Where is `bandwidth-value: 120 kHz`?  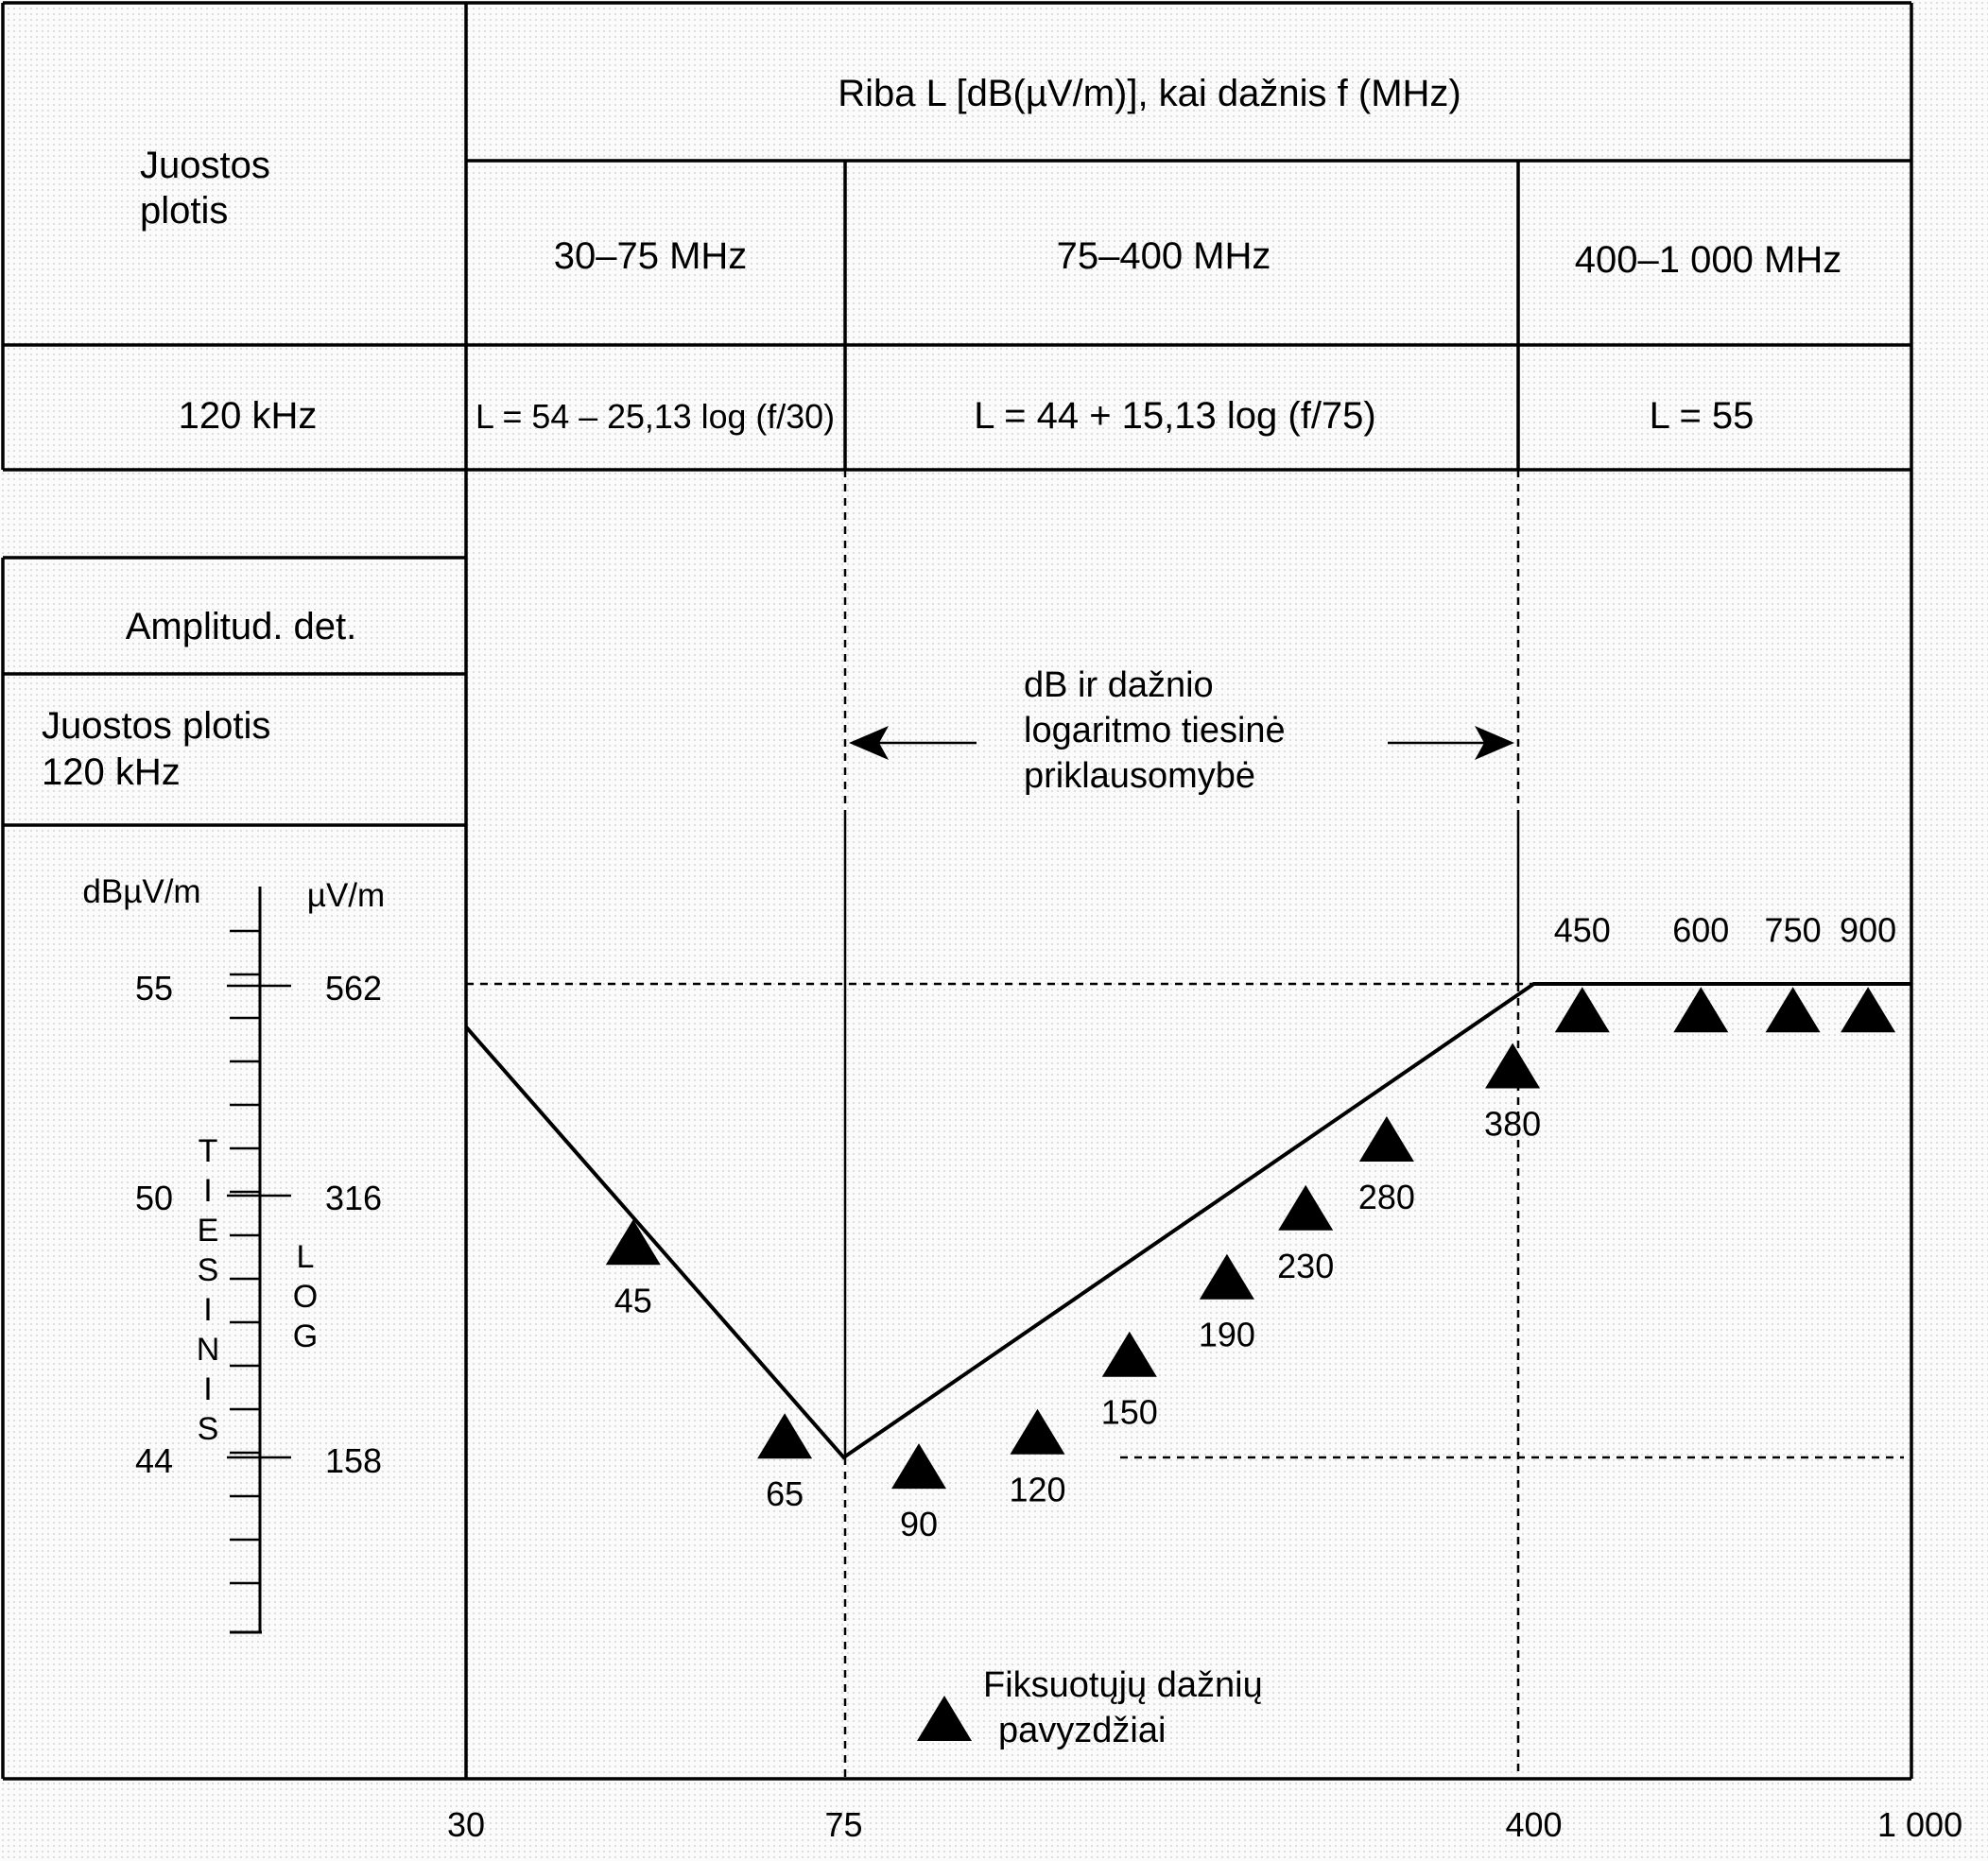
bandwidth-value: 120 kHz is located at coordinates (248, 416).